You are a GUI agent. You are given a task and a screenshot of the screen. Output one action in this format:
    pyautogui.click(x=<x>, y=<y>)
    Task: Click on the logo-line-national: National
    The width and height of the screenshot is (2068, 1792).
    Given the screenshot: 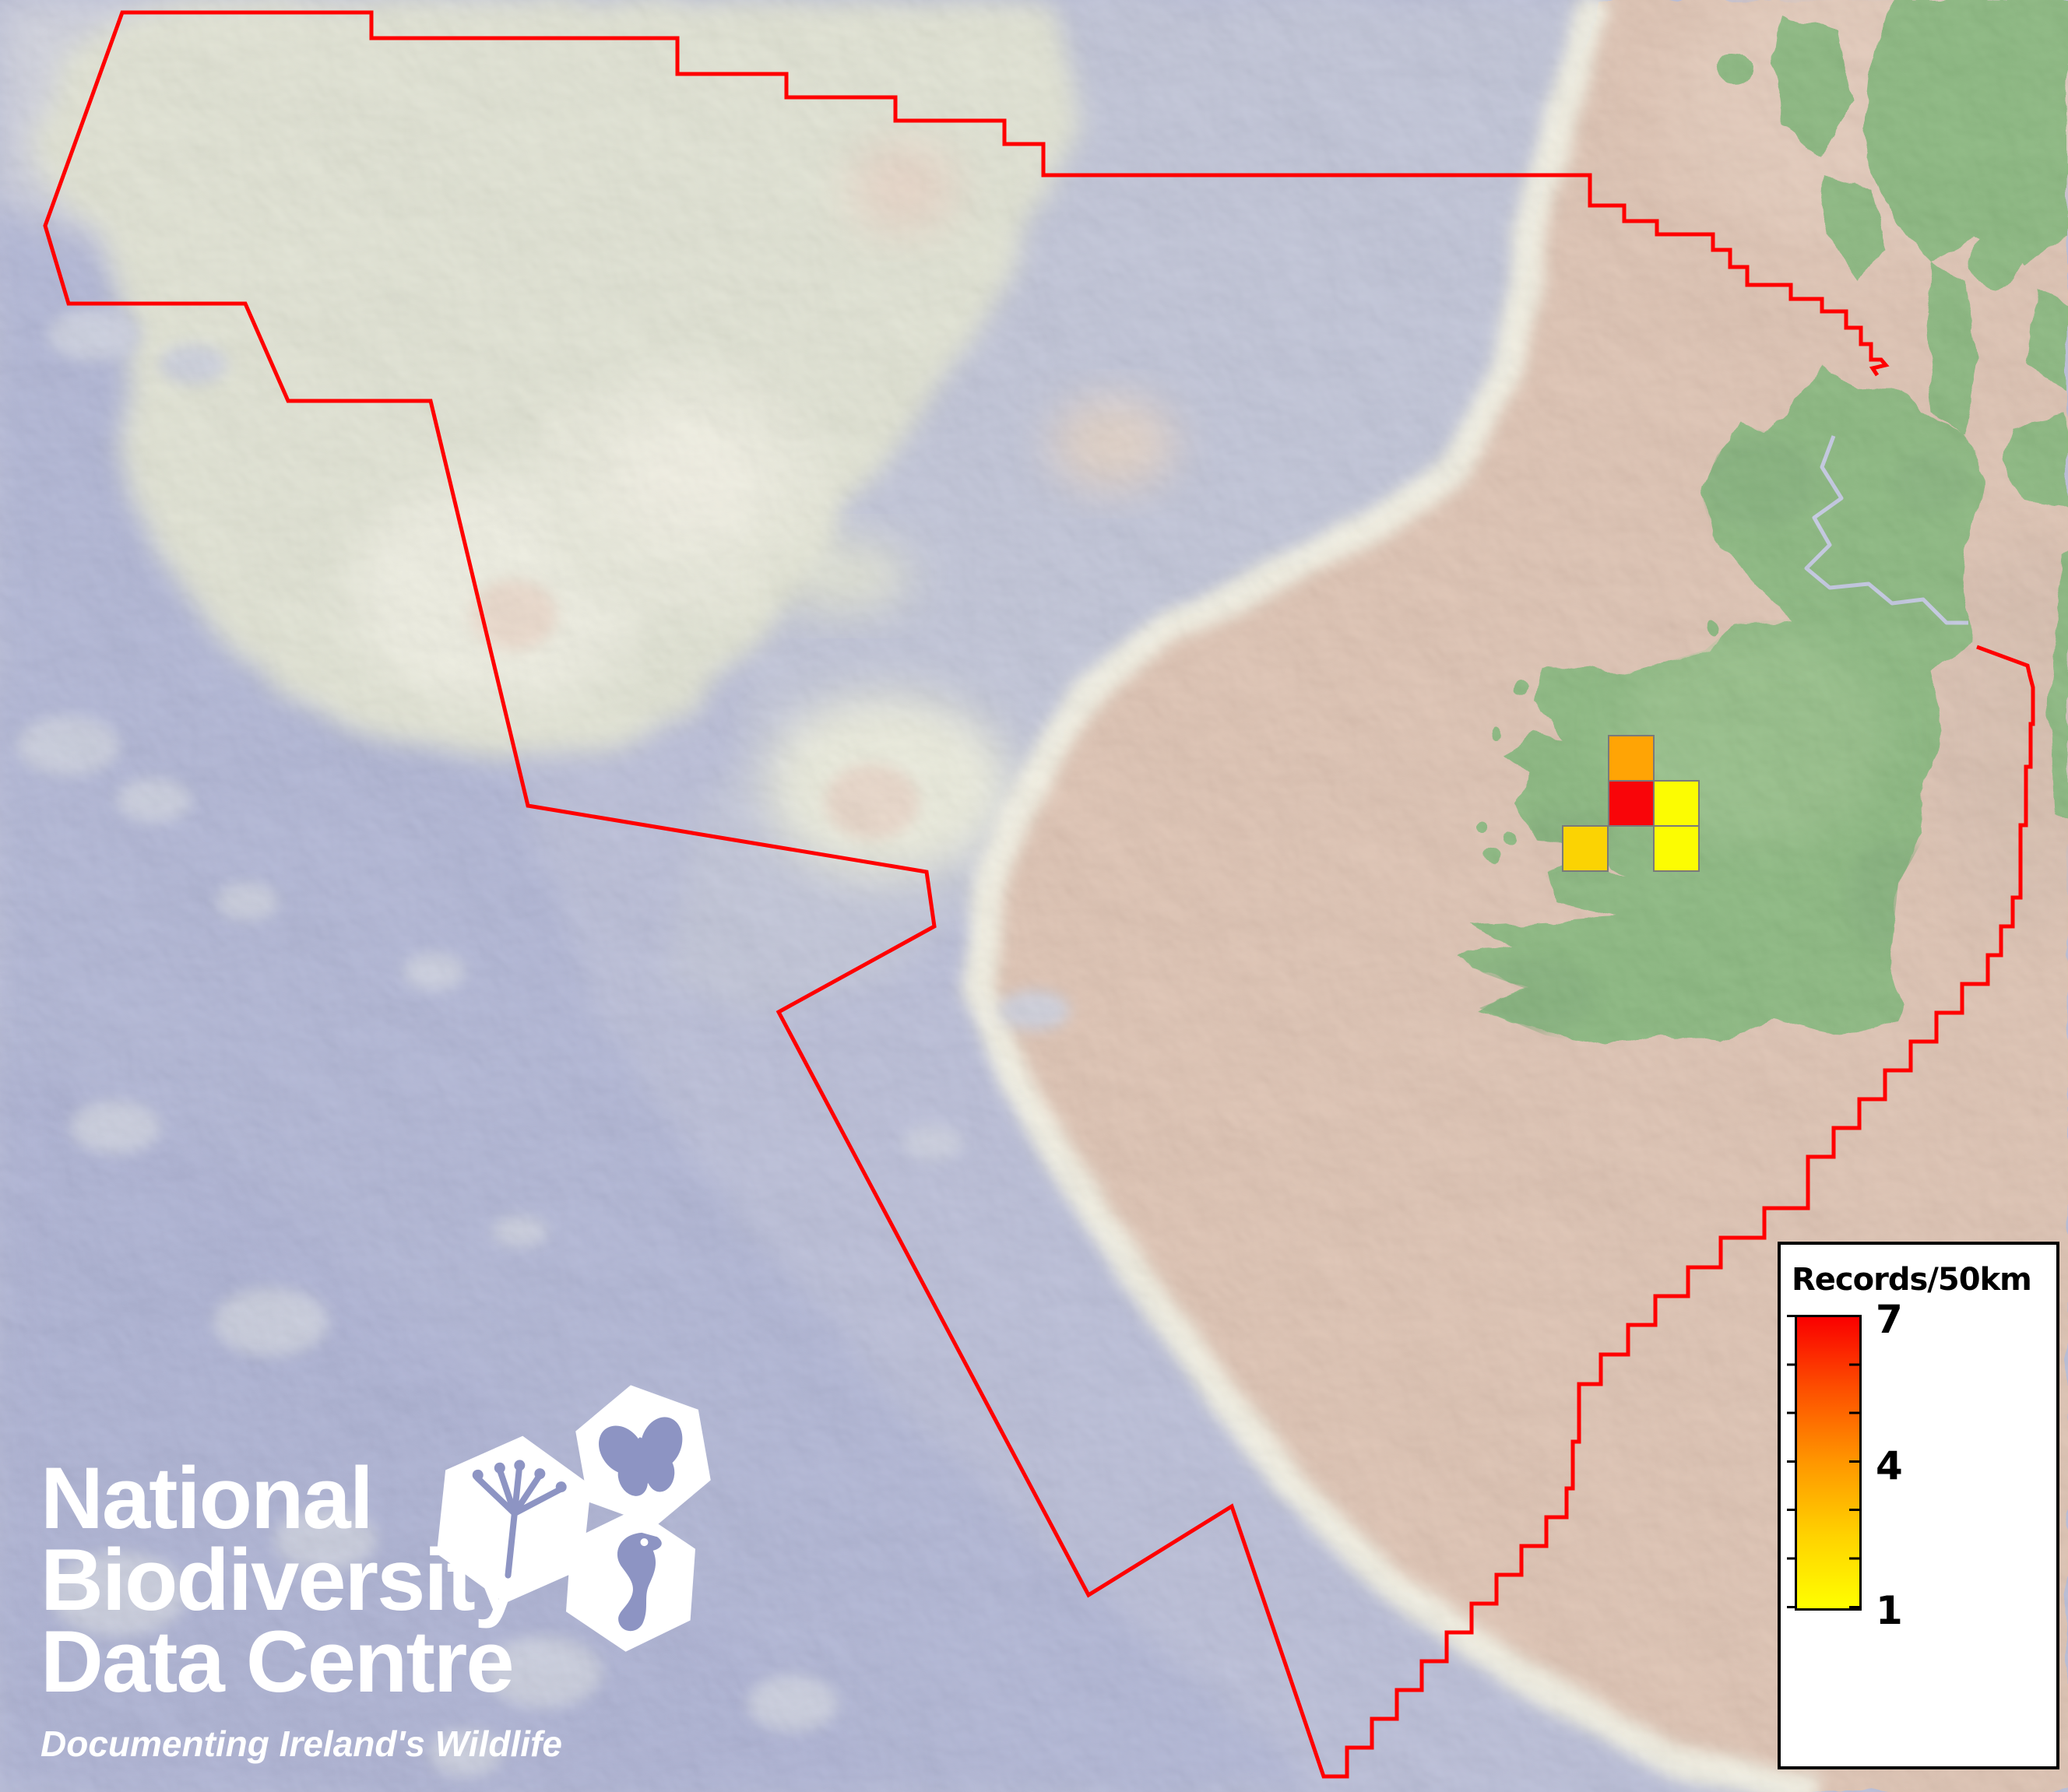 What is the action you would take?
    pyautogui.click(x=207, y=1498)
    